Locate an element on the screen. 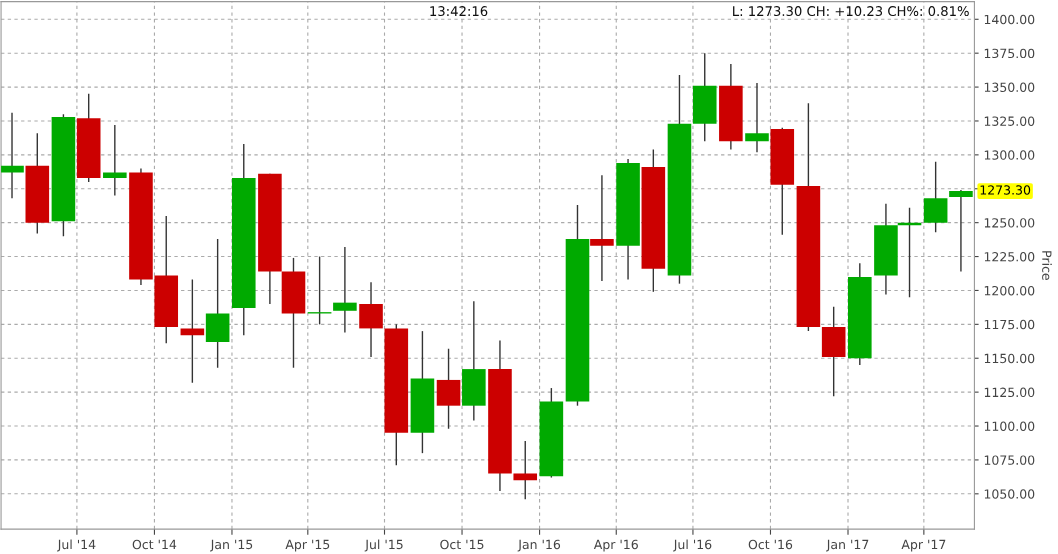 The height and width of the screenshot is (554, 1058). y-axis-title: Price is located at coordinates (1047, 265).